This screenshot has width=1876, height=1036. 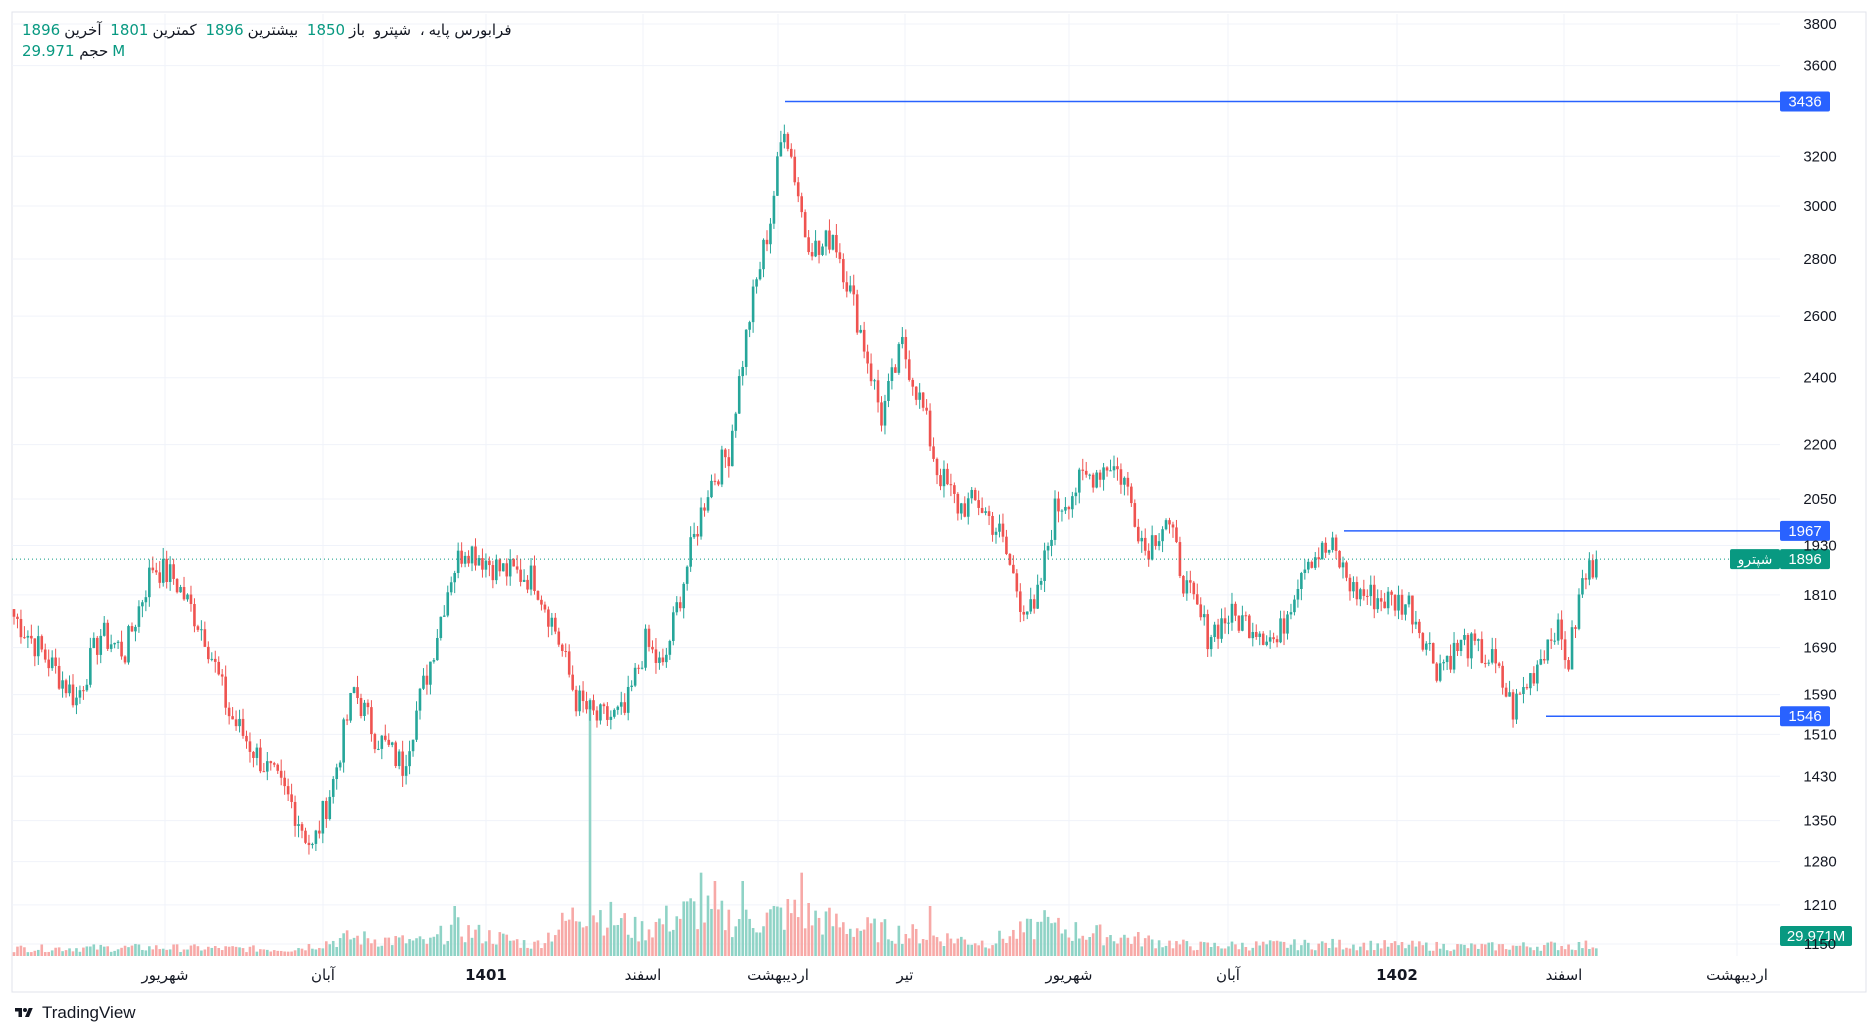 What do you see at coordinates (74, 1013) in the screenshot?
I see `tradingview-logo: TradingView` at bounding box center [74, 1013].